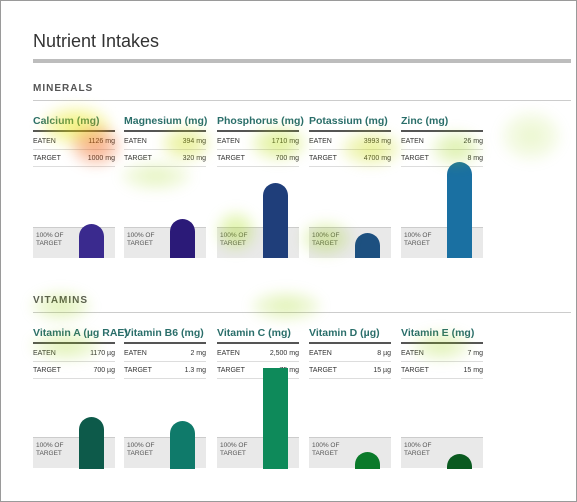  Describe the element at coordinates (74, 141) in the screenshot. I see `eaten-row: EATEN 1126 mg` at that location.